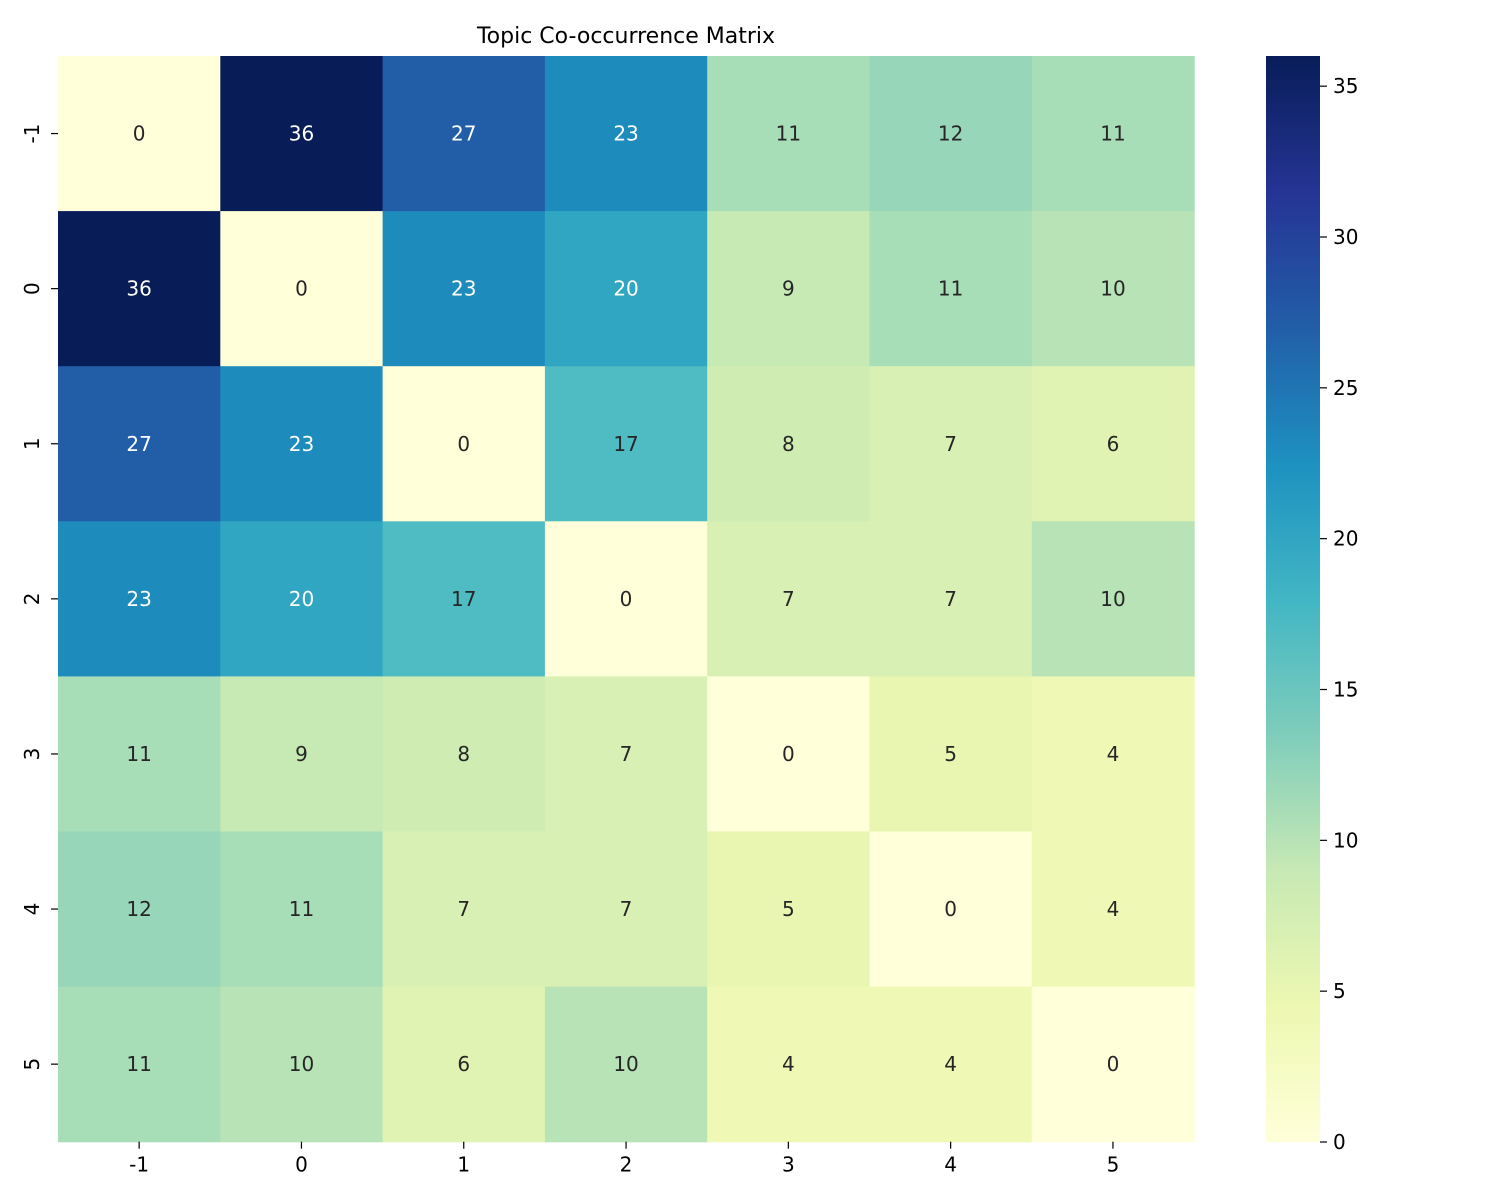 The image size is (1500, 1200). I want to click on colorbar-tick-label: 10, so click(1345, 840).